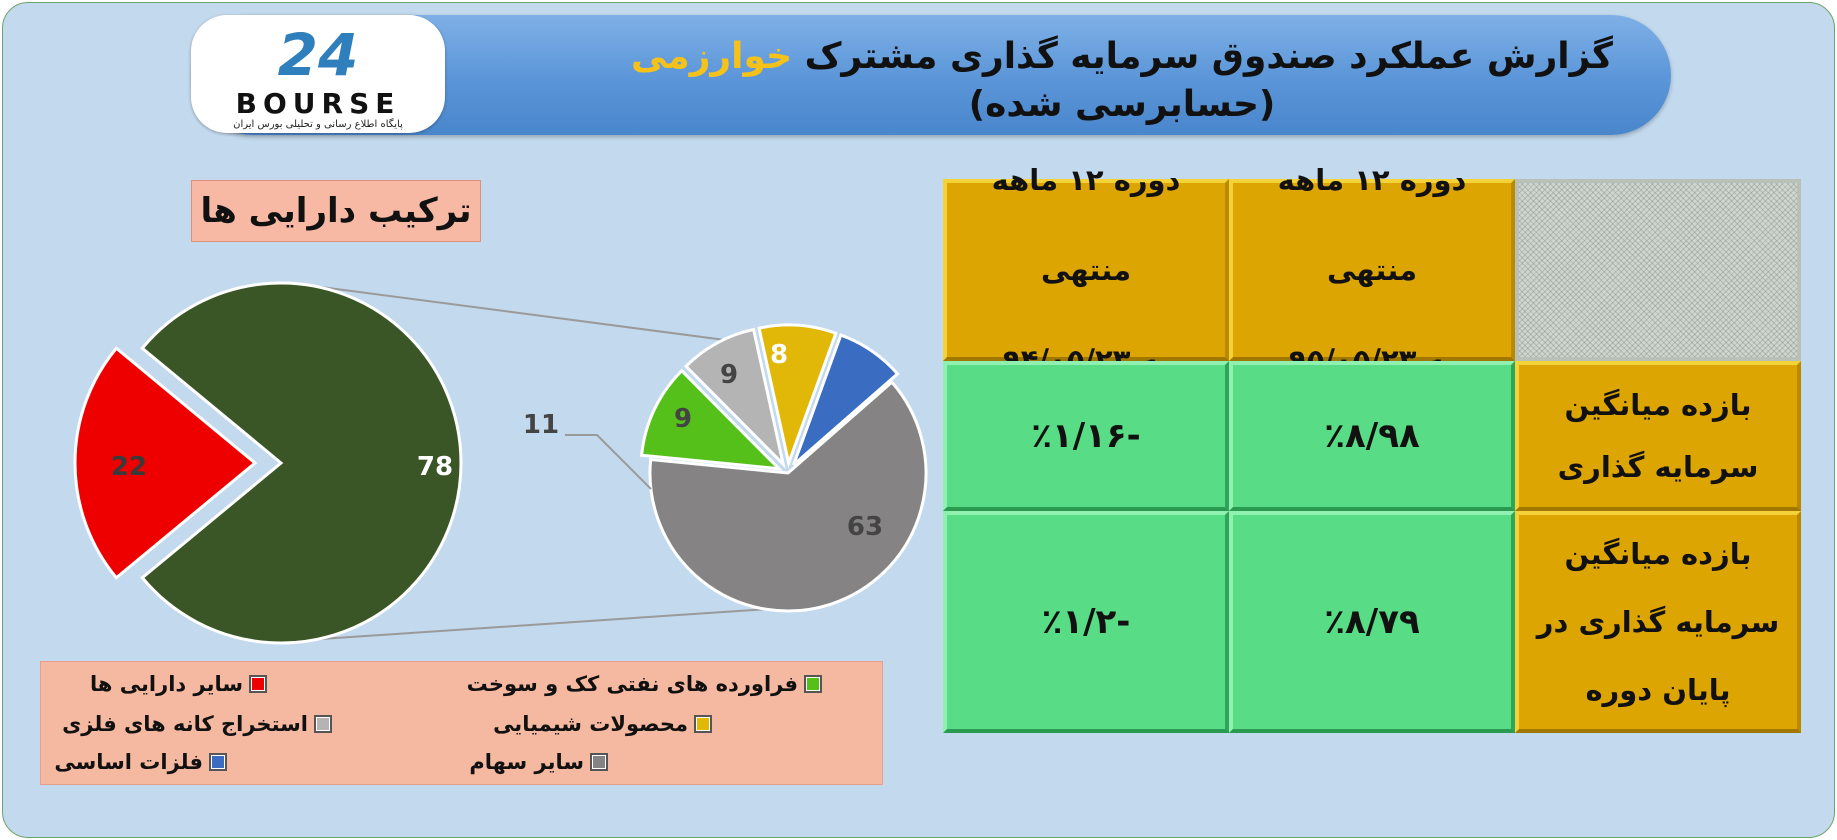 The image size is (1837, 840). Describe the element at coordinates (590, 724) in the screenshot. I see `legend-label: محصولات شیمیایی` at that location.